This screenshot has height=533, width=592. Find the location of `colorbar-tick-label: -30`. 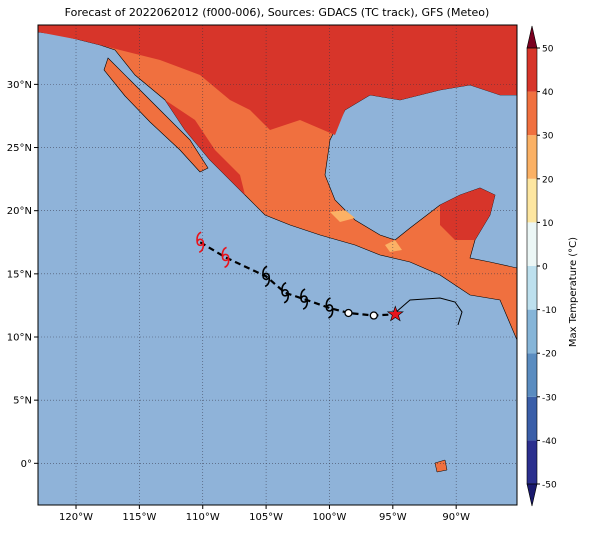

colorbar-tick-label: -30 is located at coordinates (549, 398).